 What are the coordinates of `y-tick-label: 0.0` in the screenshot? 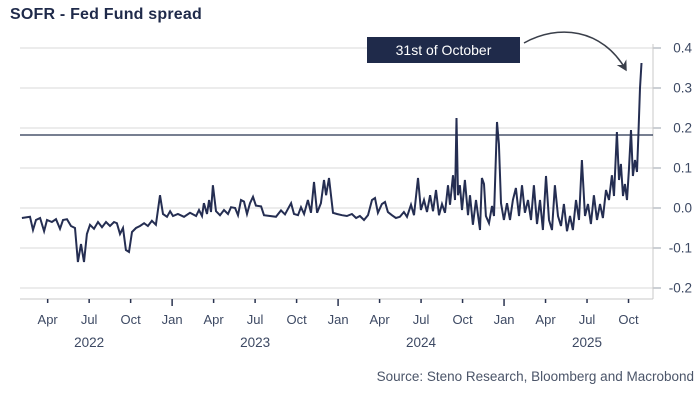 It's located at (682, 208).